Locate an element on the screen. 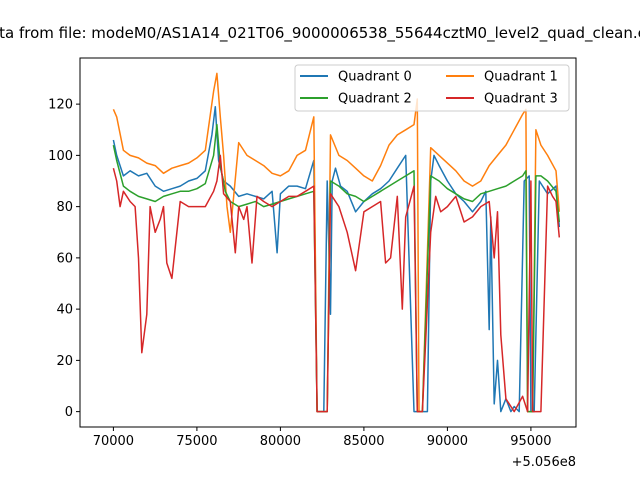 The width and height of the screenshot is (640, 480). legend-label-quadrant-2: Quadrant 2 is located at coordinates (375, 99).